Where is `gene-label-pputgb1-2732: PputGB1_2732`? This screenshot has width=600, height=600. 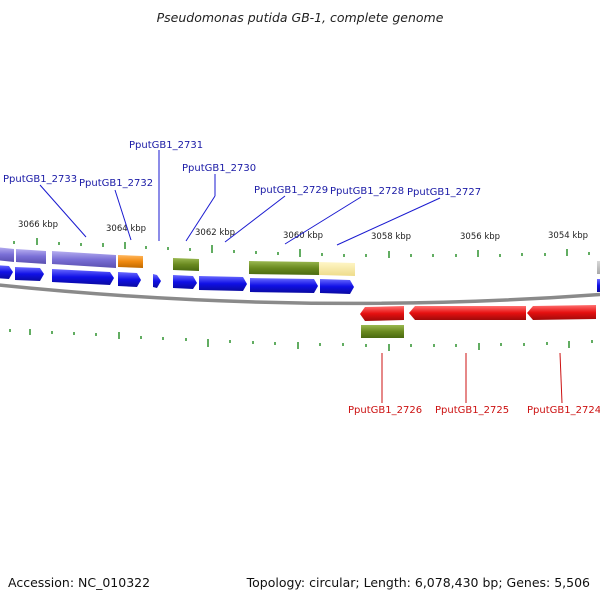
gene-label-pputgb1-2732: PputGB1_2732 is located at coordinates (116, 183).